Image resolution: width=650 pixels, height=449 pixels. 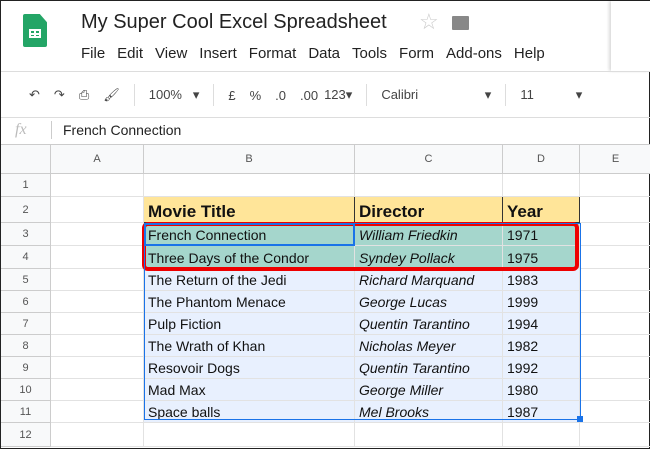 What do you see at coordinates (171, 53) in the screenshot?
I see `menu-view: View` at bounding box center [171, 53].